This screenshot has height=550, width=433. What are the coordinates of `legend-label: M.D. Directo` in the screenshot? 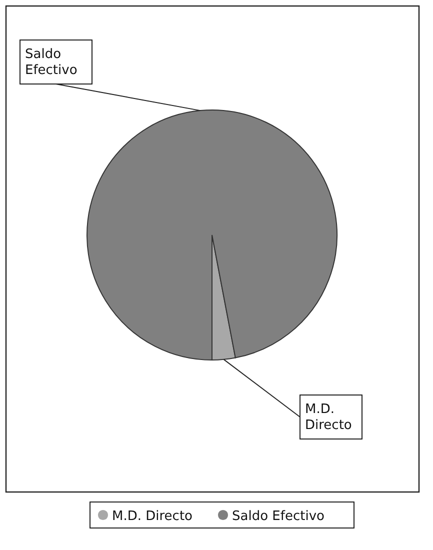 It's located at (152, 516).